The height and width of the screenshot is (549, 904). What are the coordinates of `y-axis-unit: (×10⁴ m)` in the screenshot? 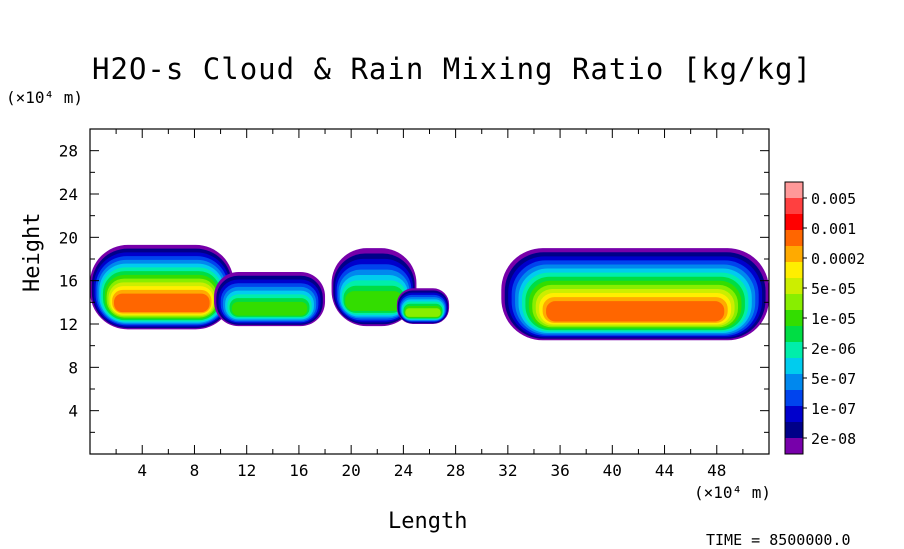 It's located at (45, 97).